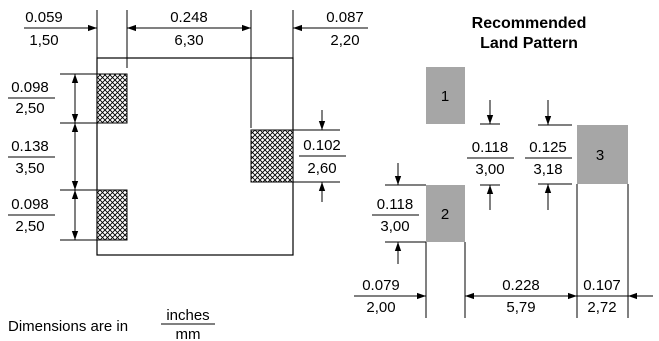 The height and width of the screenshot is (341, 659). Describe the element at coordinates (43, 40) in the screenshot. I see `dim-left-offset-mm: 1,50` at that location.